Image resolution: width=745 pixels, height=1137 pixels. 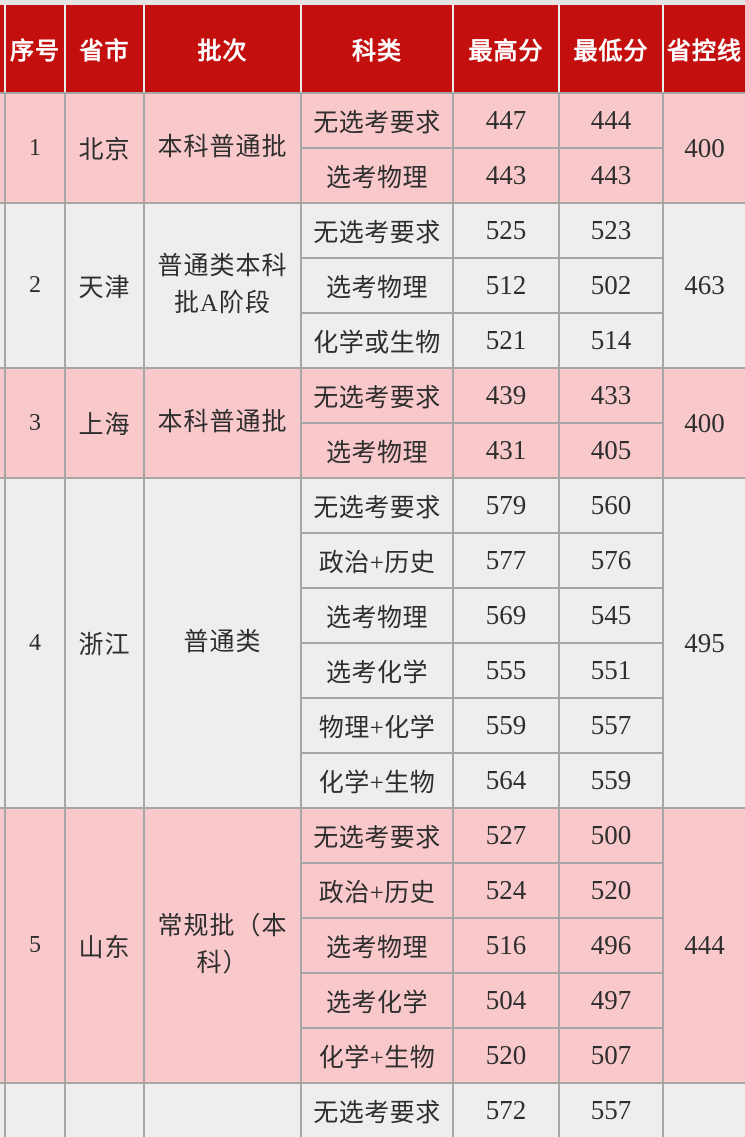 I want to click on max-score-cell: 579, so click(x=506, y=505).